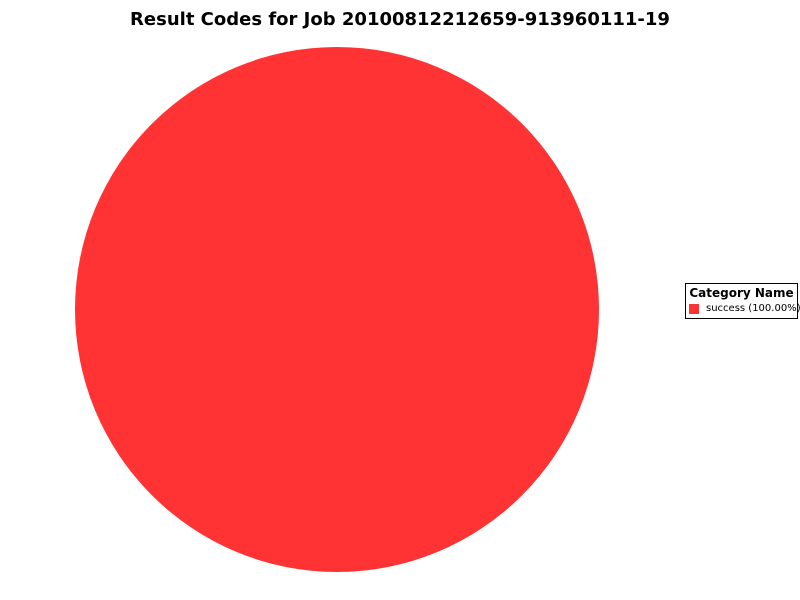 Image resolution: width=800 pixels, height=600 pixels. What do you see at coordinates (741, 293) in the screenshot?
I see `legend-title: Category Name` at bounding box center [741, 293].